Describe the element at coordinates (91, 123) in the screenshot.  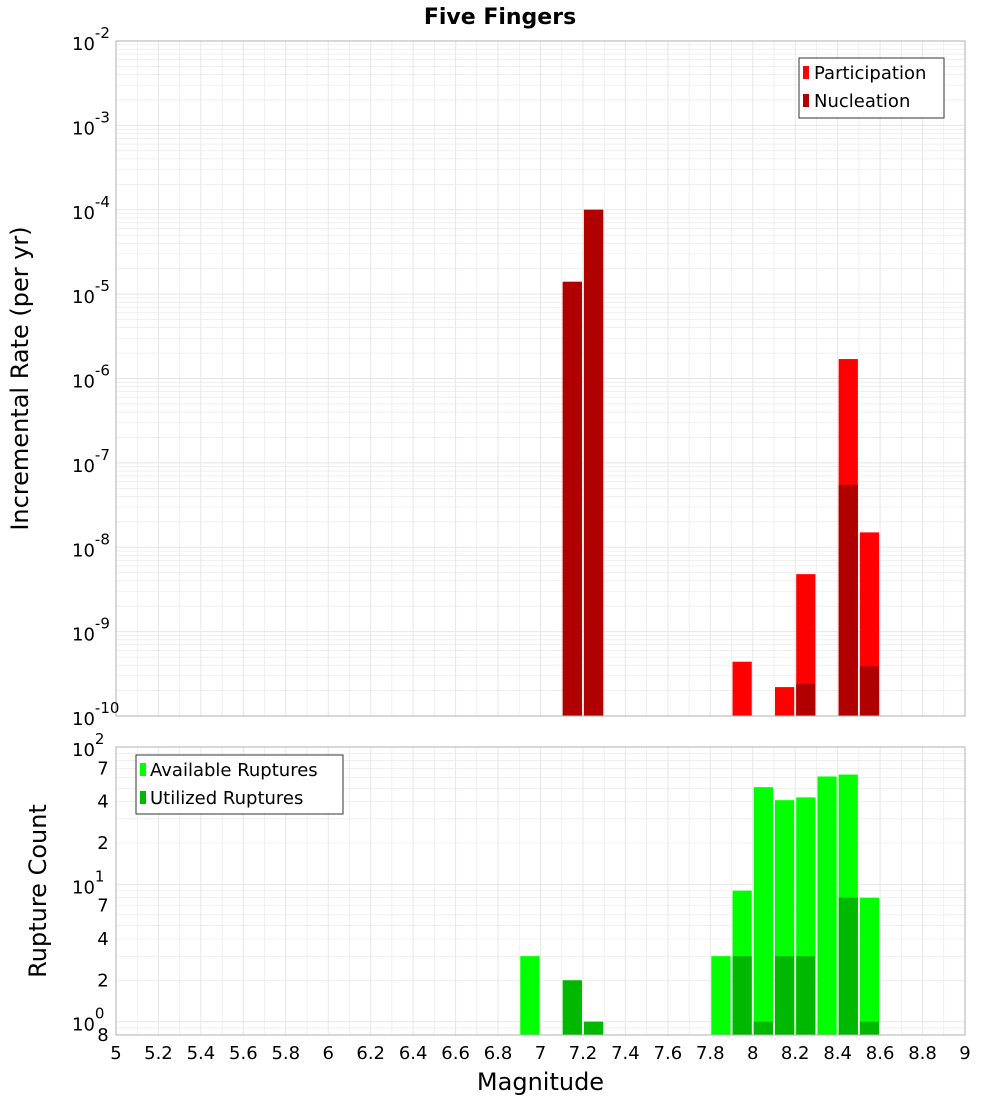
I see `y-tick-label: 10⁻³` at that location.